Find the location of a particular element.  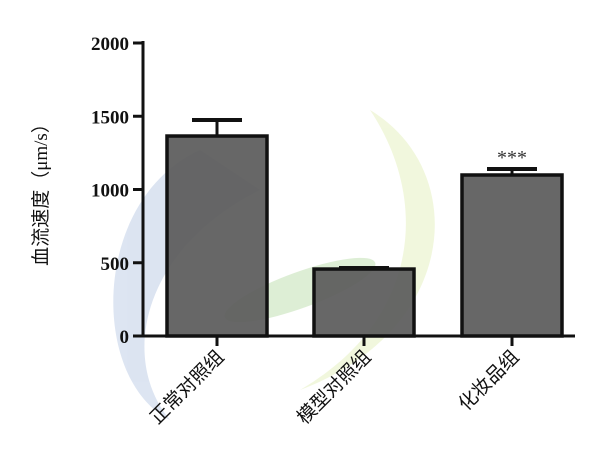

y-tick-label: 1000 is located at coordinates (110, 191).